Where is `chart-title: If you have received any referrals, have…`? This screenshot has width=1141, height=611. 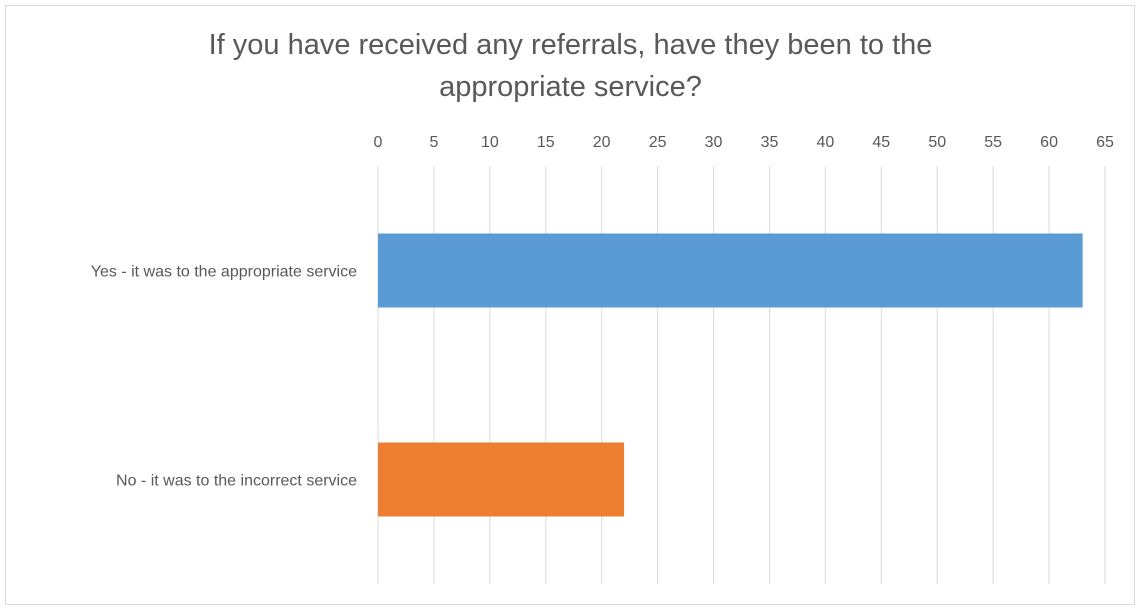
chart-title: If you have received any referrals, have… is located at coordinates (570, 66).